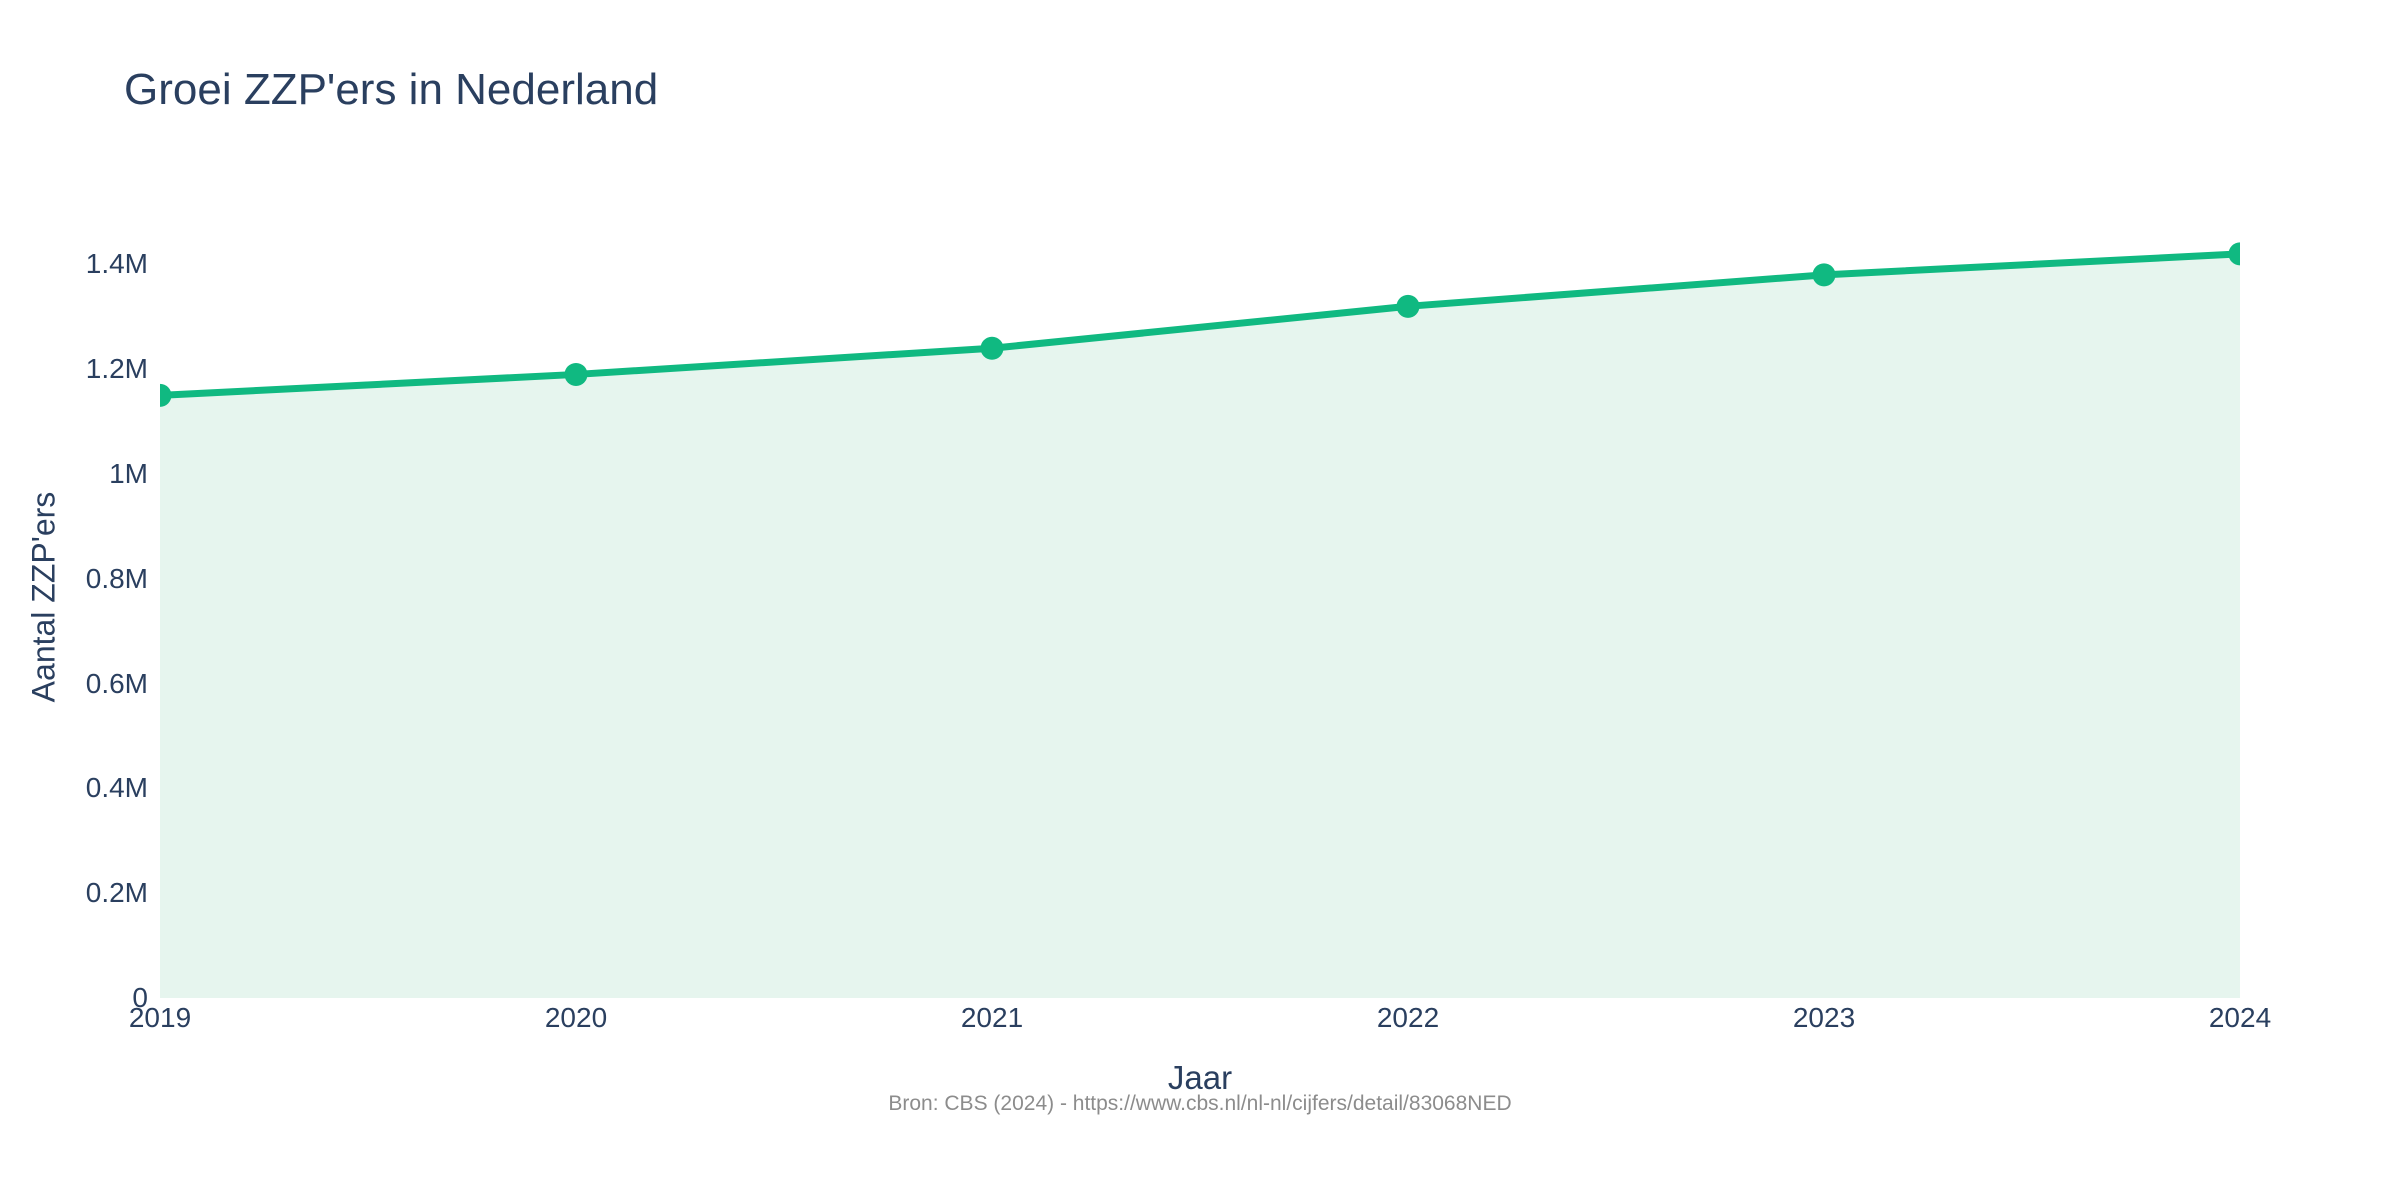 The image size is (2400, 1200). I want to click on x-tick-label: 2024, so click(2240, 1017).